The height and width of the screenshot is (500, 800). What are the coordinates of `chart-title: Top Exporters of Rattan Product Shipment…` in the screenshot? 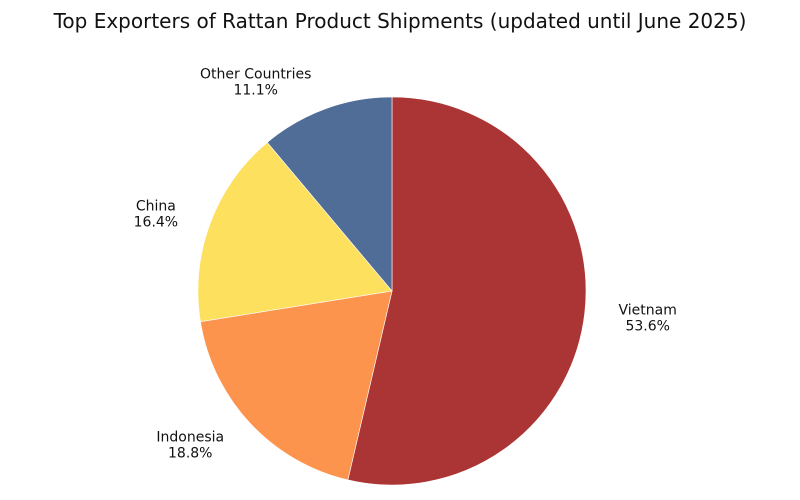 It's located at (400, 21).